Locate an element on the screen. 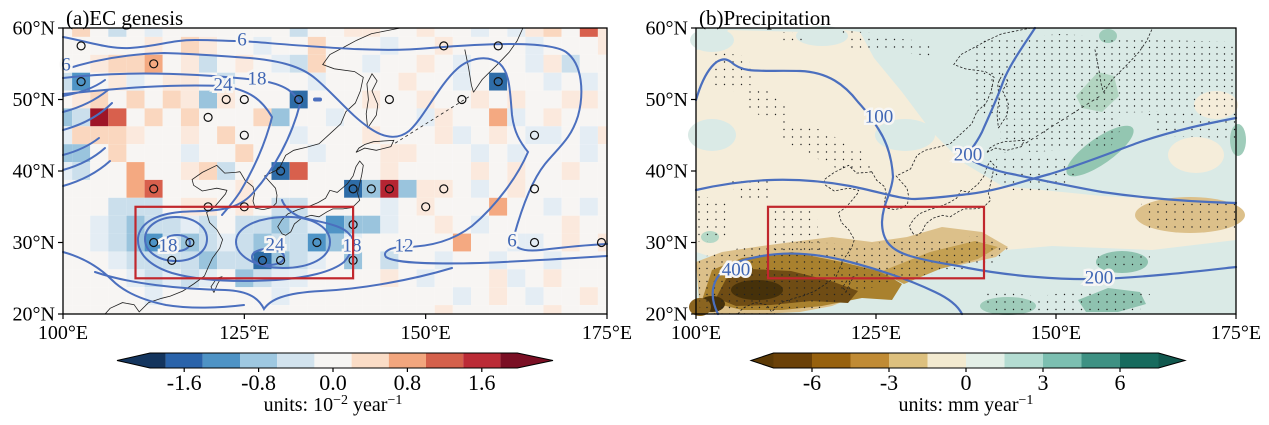  svg-text: -3 is located at coordinates (889, 382).